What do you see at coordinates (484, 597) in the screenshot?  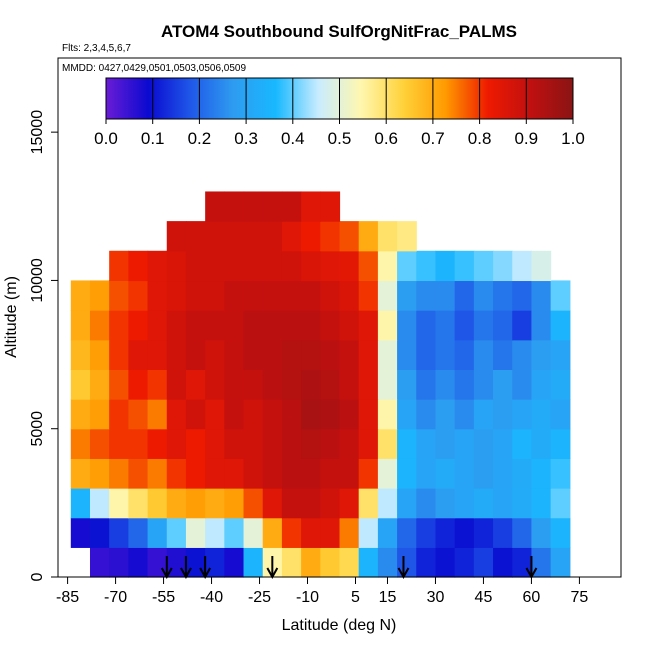 I see `x-tick-label: 45` at bounding box center [484, 597].